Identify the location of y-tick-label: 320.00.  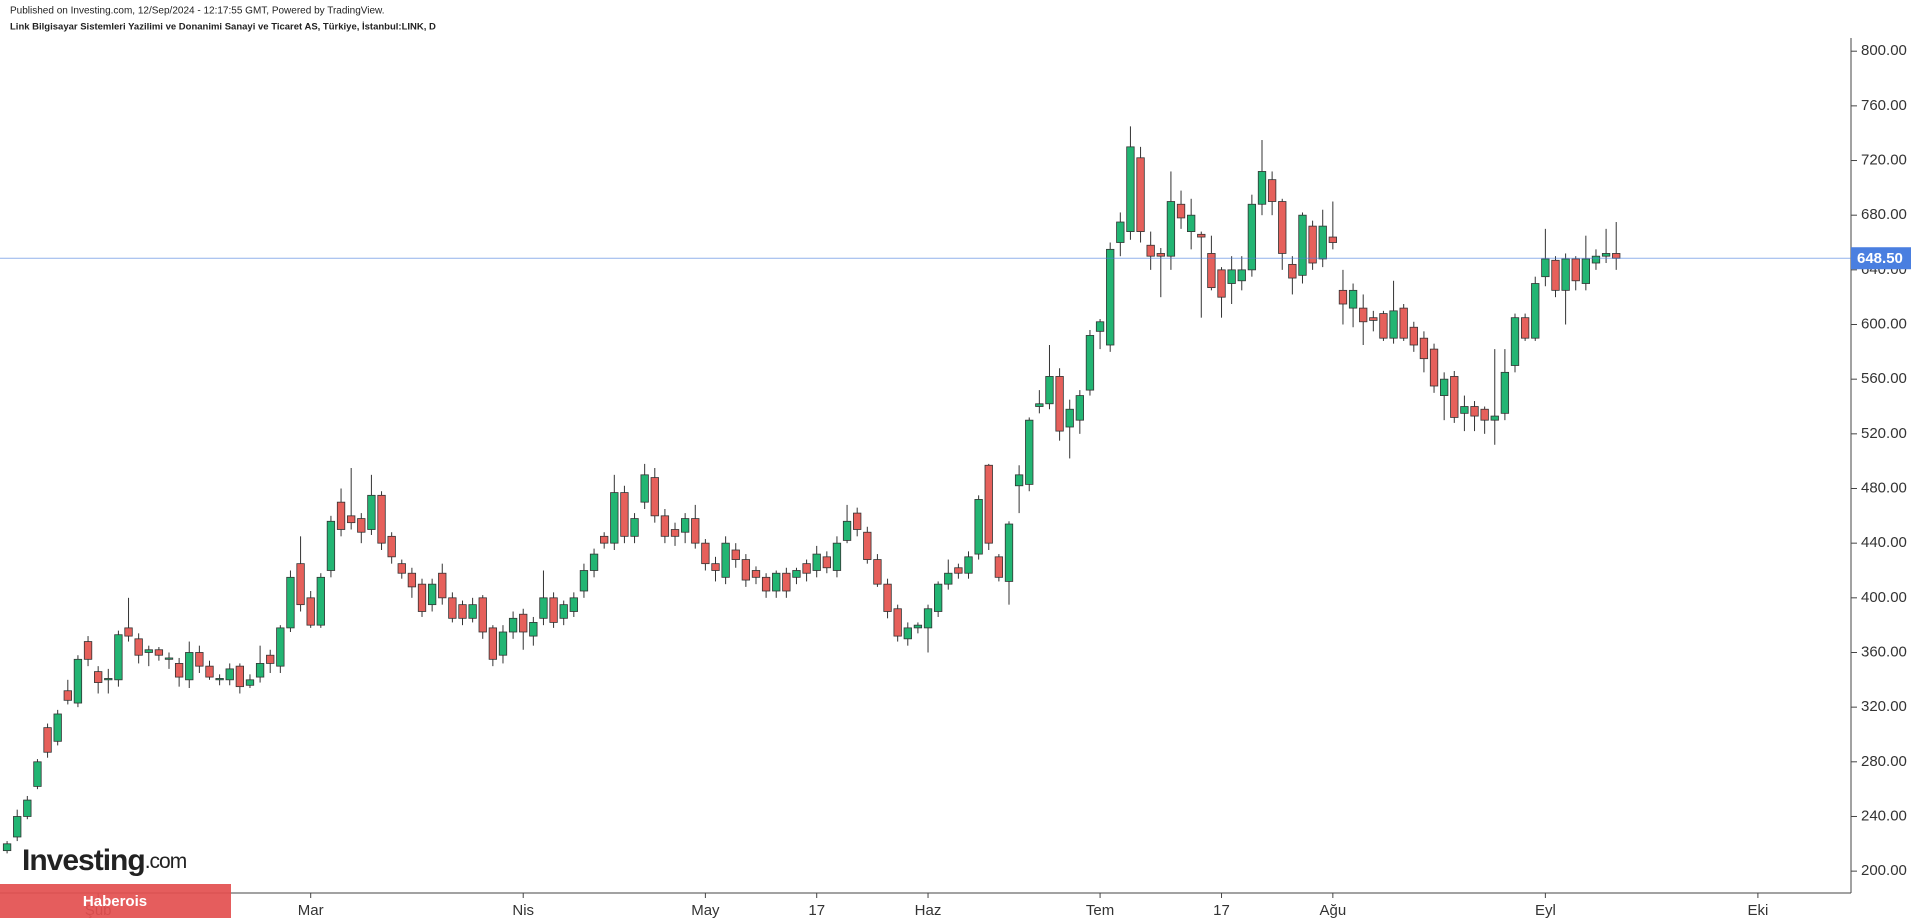
(1884, 706).